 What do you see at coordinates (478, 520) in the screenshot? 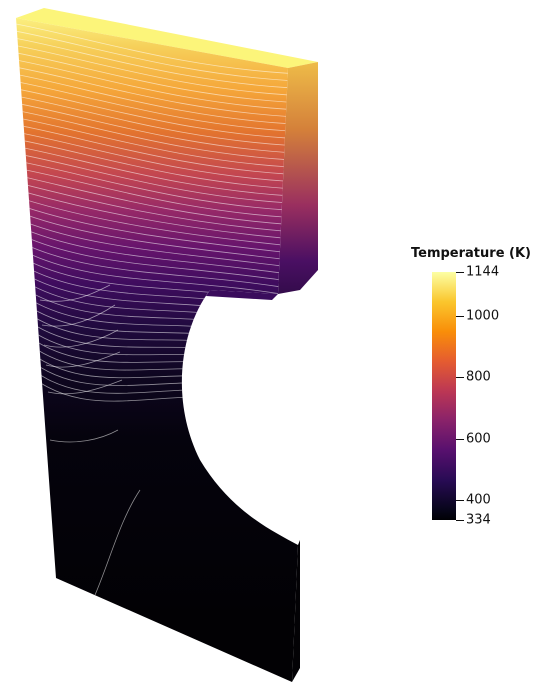
I see `colorbar-tick-label: 334` at bounding box center [478, 520].